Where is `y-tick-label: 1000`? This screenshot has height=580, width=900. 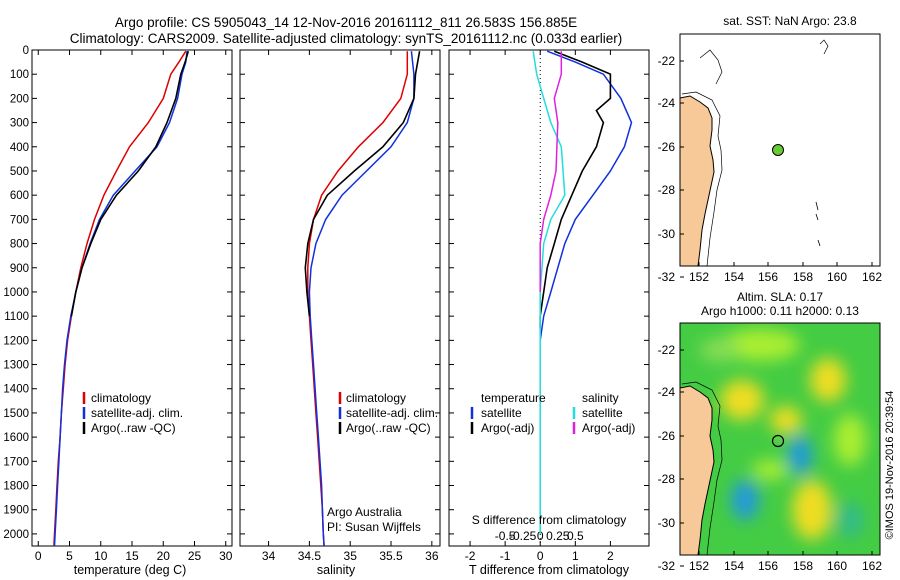 y-tick-label: 1000 is located at coordinates (16, 293).